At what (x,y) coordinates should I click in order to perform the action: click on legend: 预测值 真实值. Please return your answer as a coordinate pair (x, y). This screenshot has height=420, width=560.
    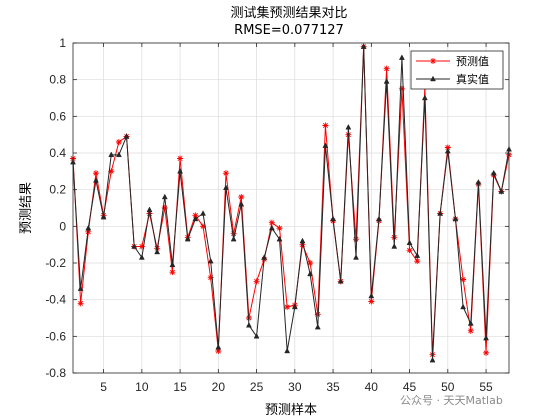
    Looking at the image, I should click on (457, 70).